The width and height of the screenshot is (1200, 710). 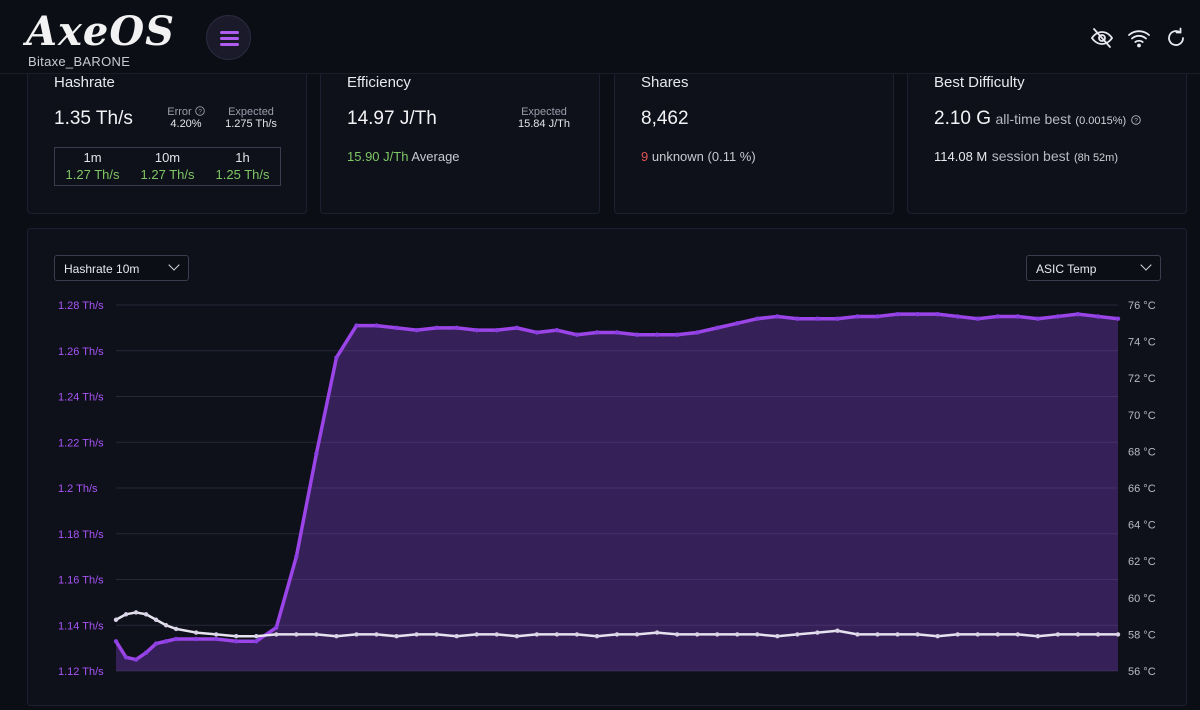 I want to click on y-left-tick-label: 1.18 Th/s, so click(x=81, y=535).